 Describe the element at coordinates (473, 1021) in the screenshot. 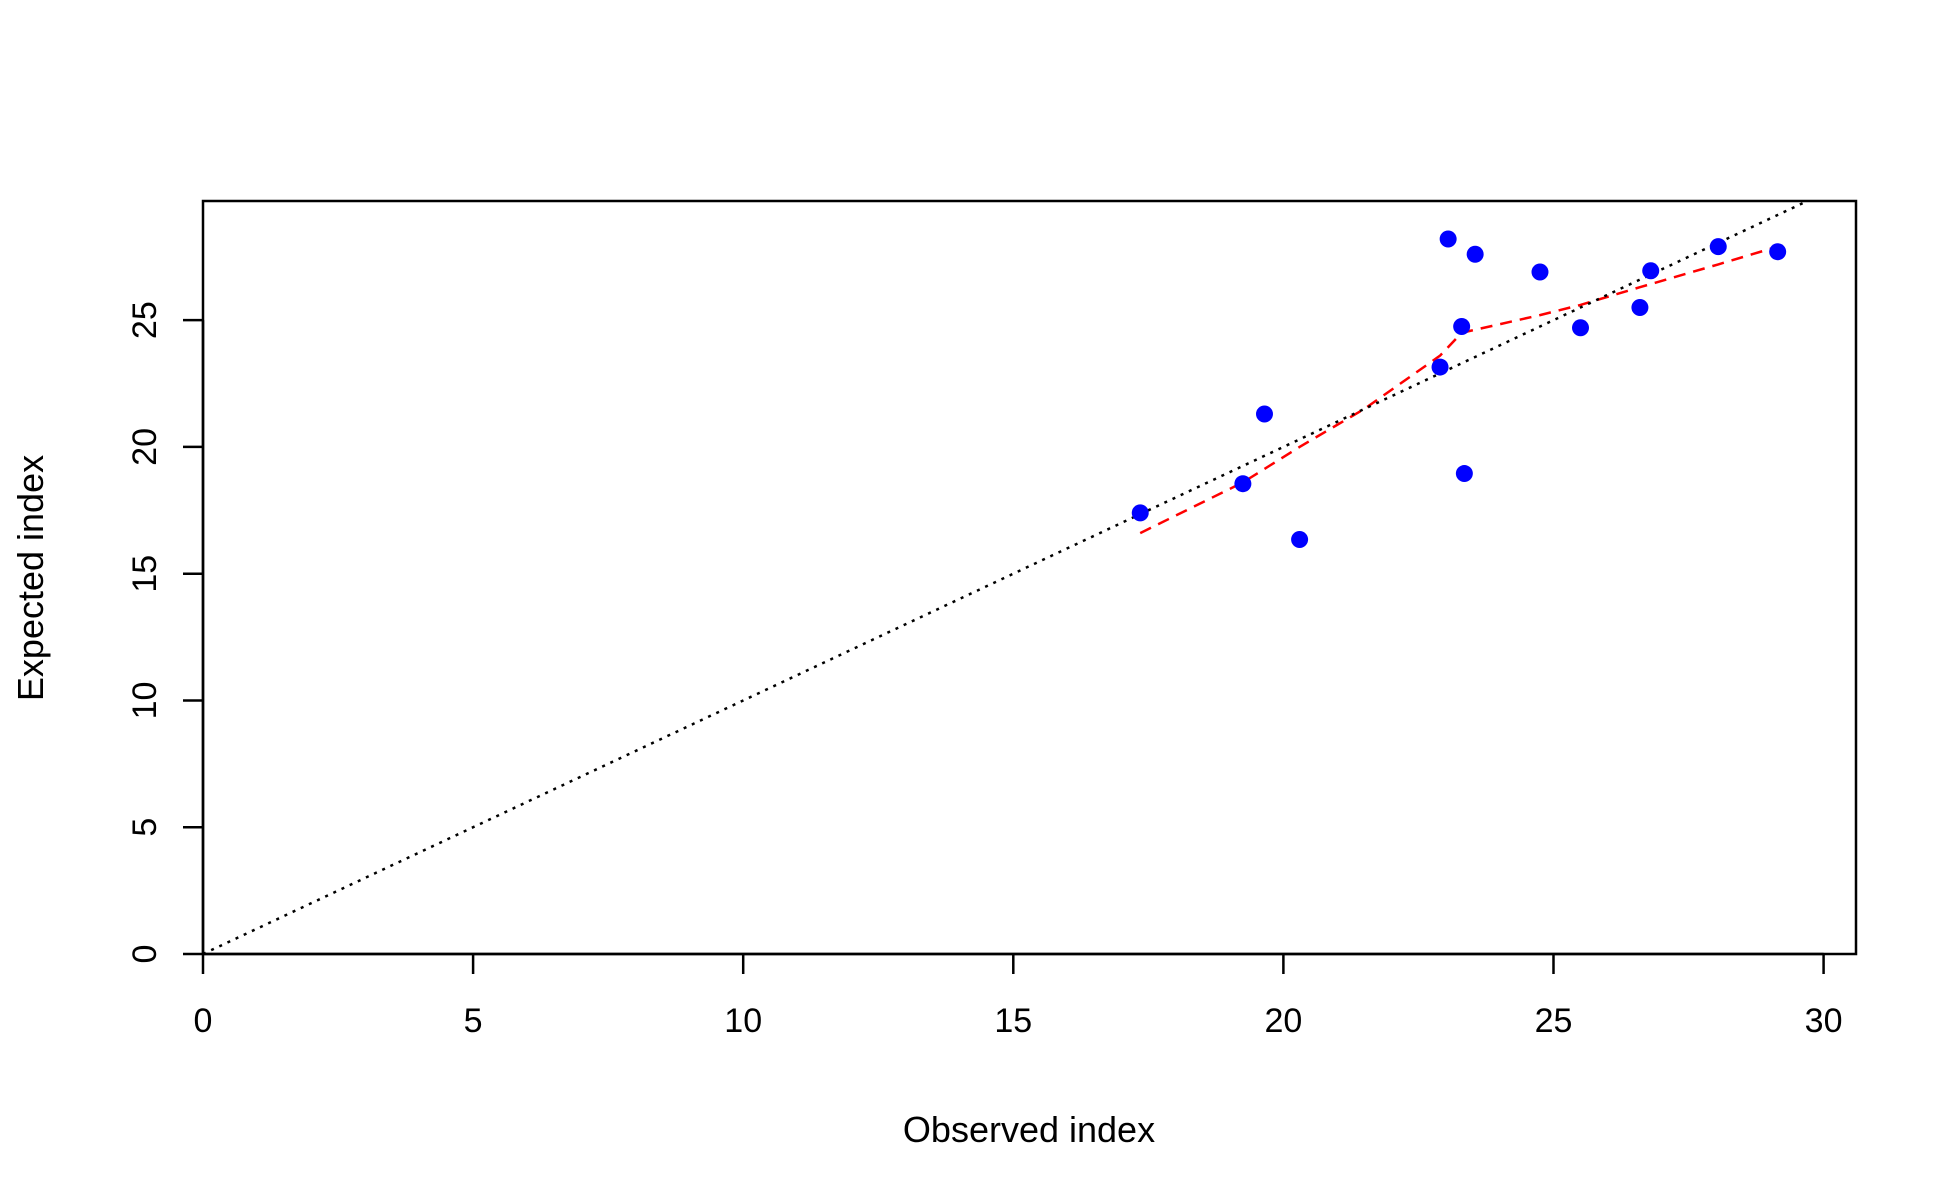

I see `x-tick-label: 5` at that location.